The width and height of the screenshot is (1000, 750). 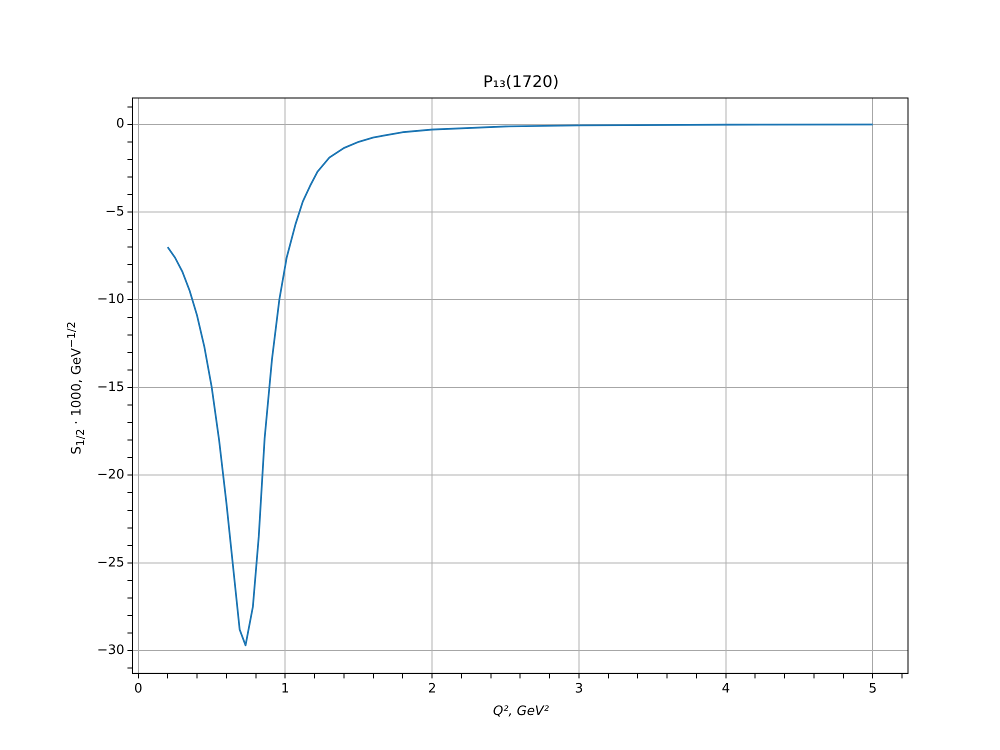 I want to click on x-tick-label: 2, so click(x=432, y=689).